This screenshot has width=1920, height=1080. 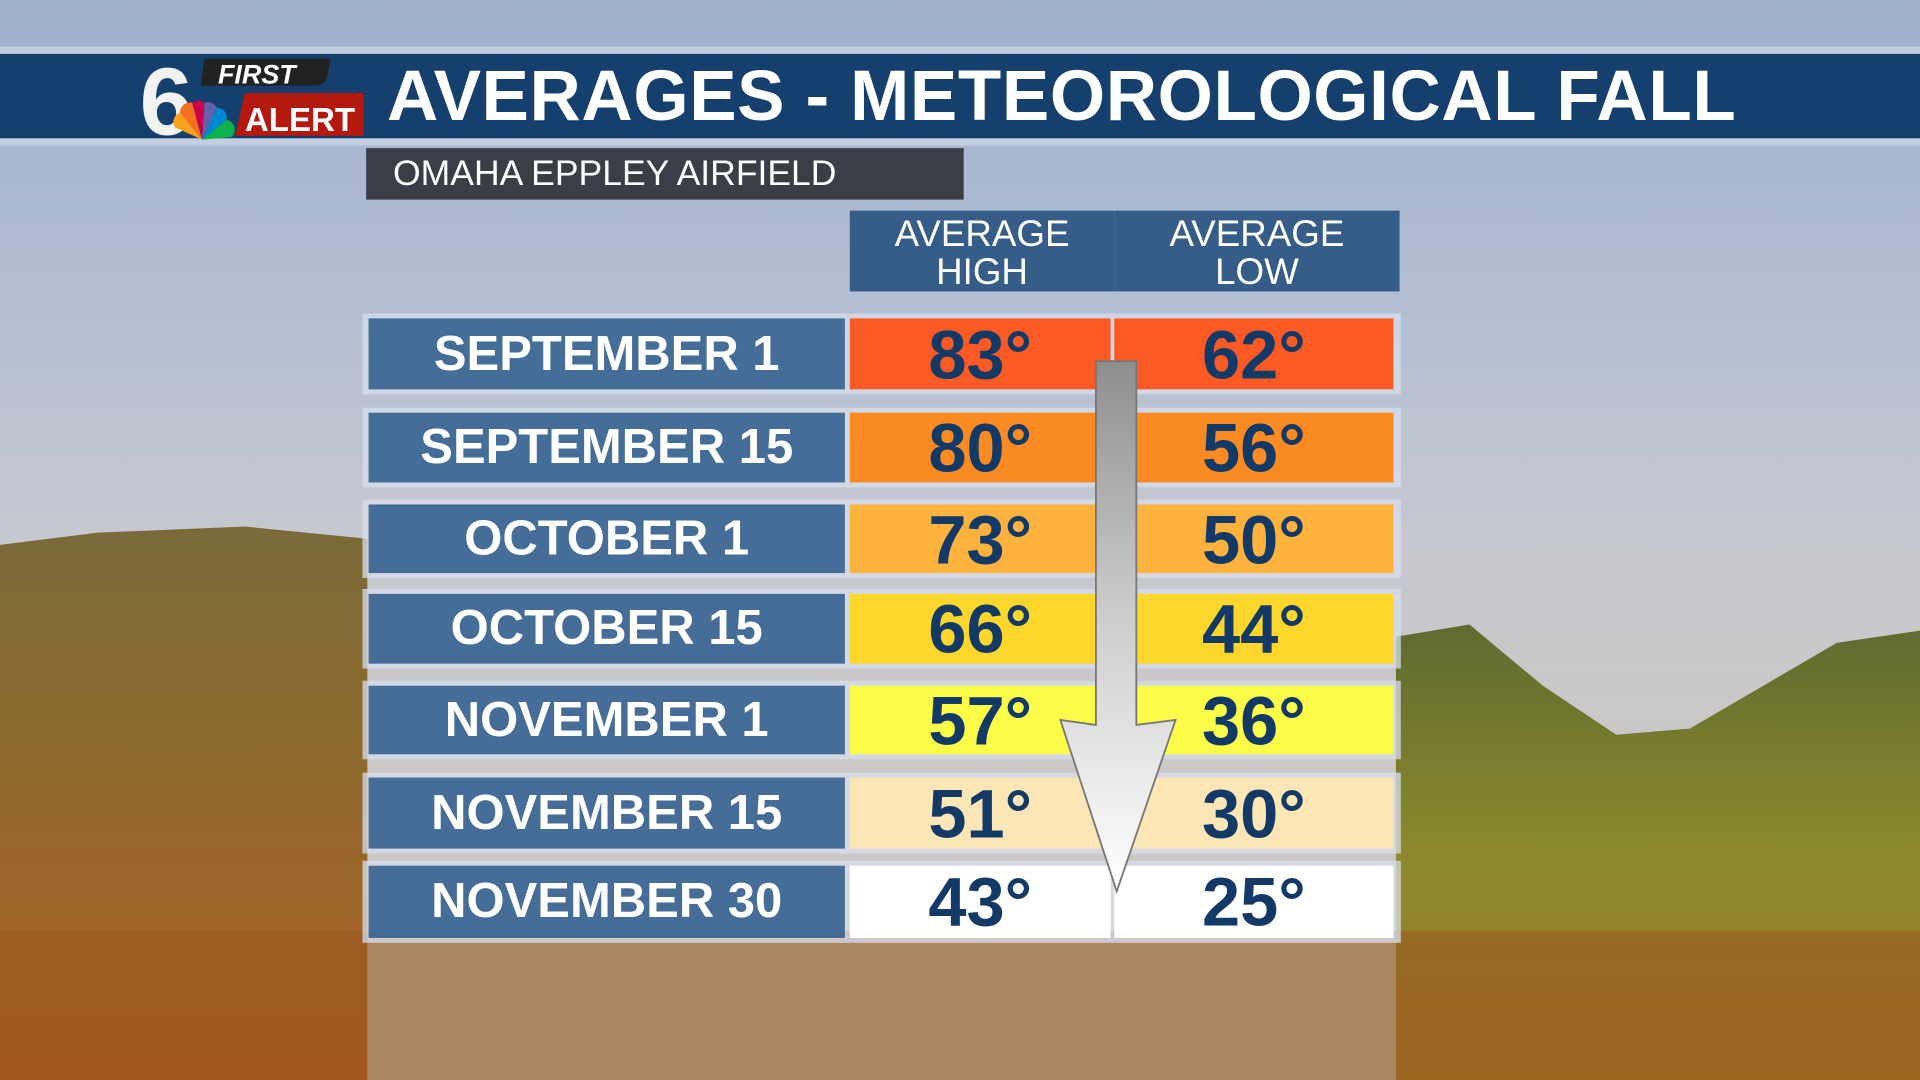 I want to click on header-line: HIGH, so click(x=982, y=272).